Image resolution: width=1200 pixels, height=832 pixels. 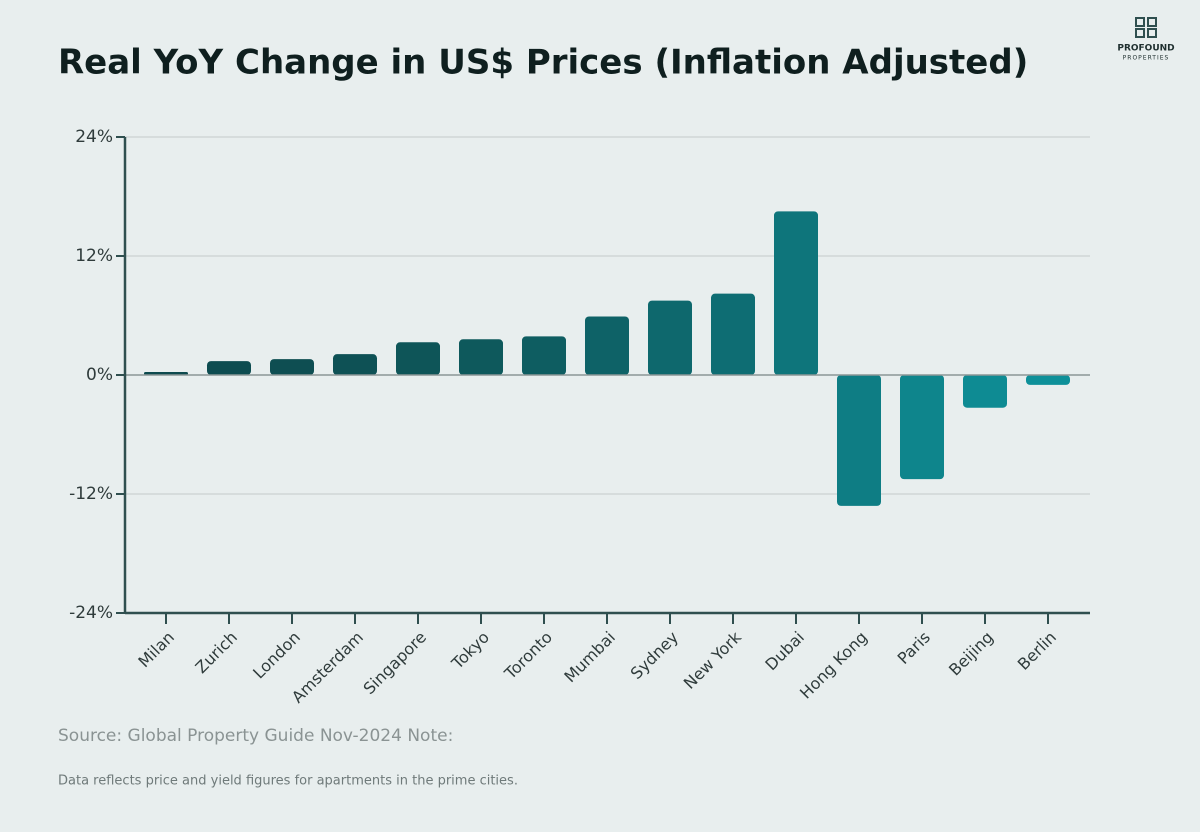 What do you see at coordinates (94, 137) in the screenshot?
I see `y-tick-label: 24%` at bounding box center [94, 137].